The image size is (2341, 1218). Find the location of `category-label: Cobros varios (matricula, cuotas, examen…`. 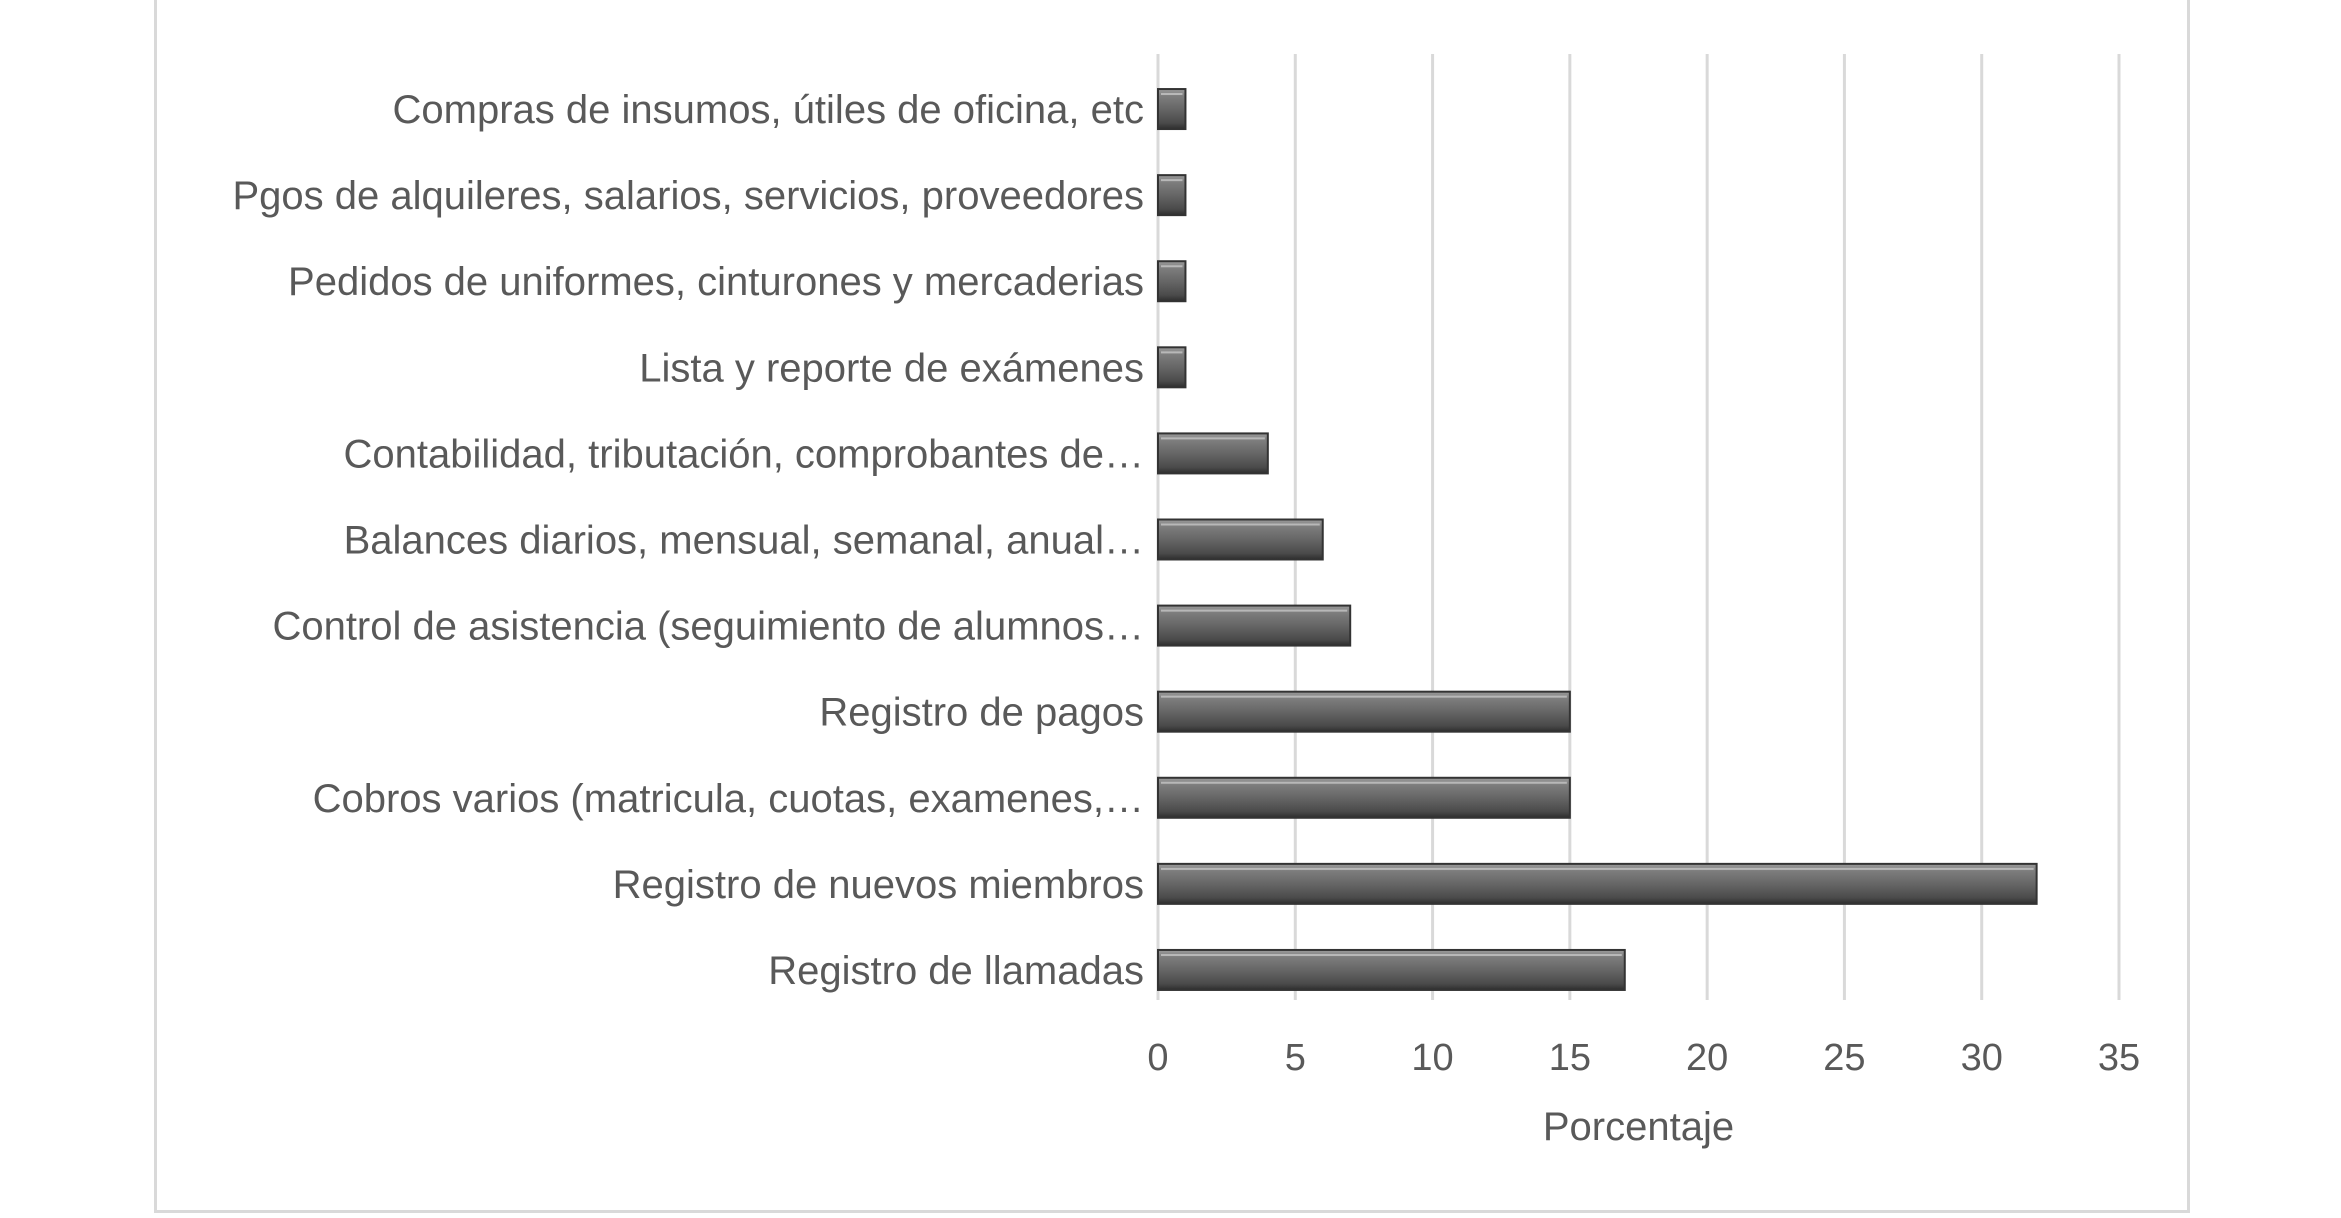

category-label: Cobros varios (matricula, cuotas, examen… is located at coordinates (728, 799).